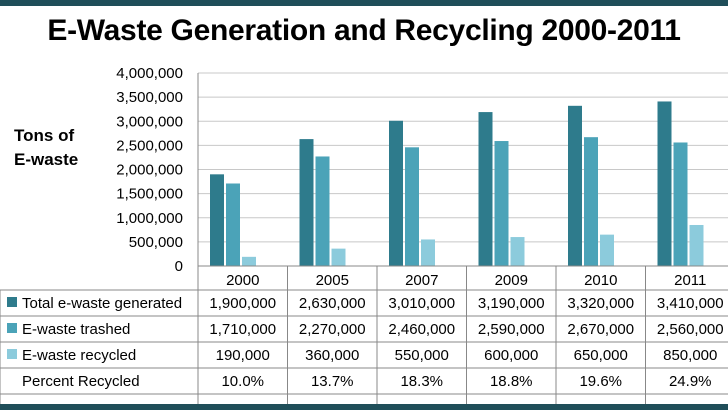  I want to click on data-label: 1,900,000, so click(242, 303).